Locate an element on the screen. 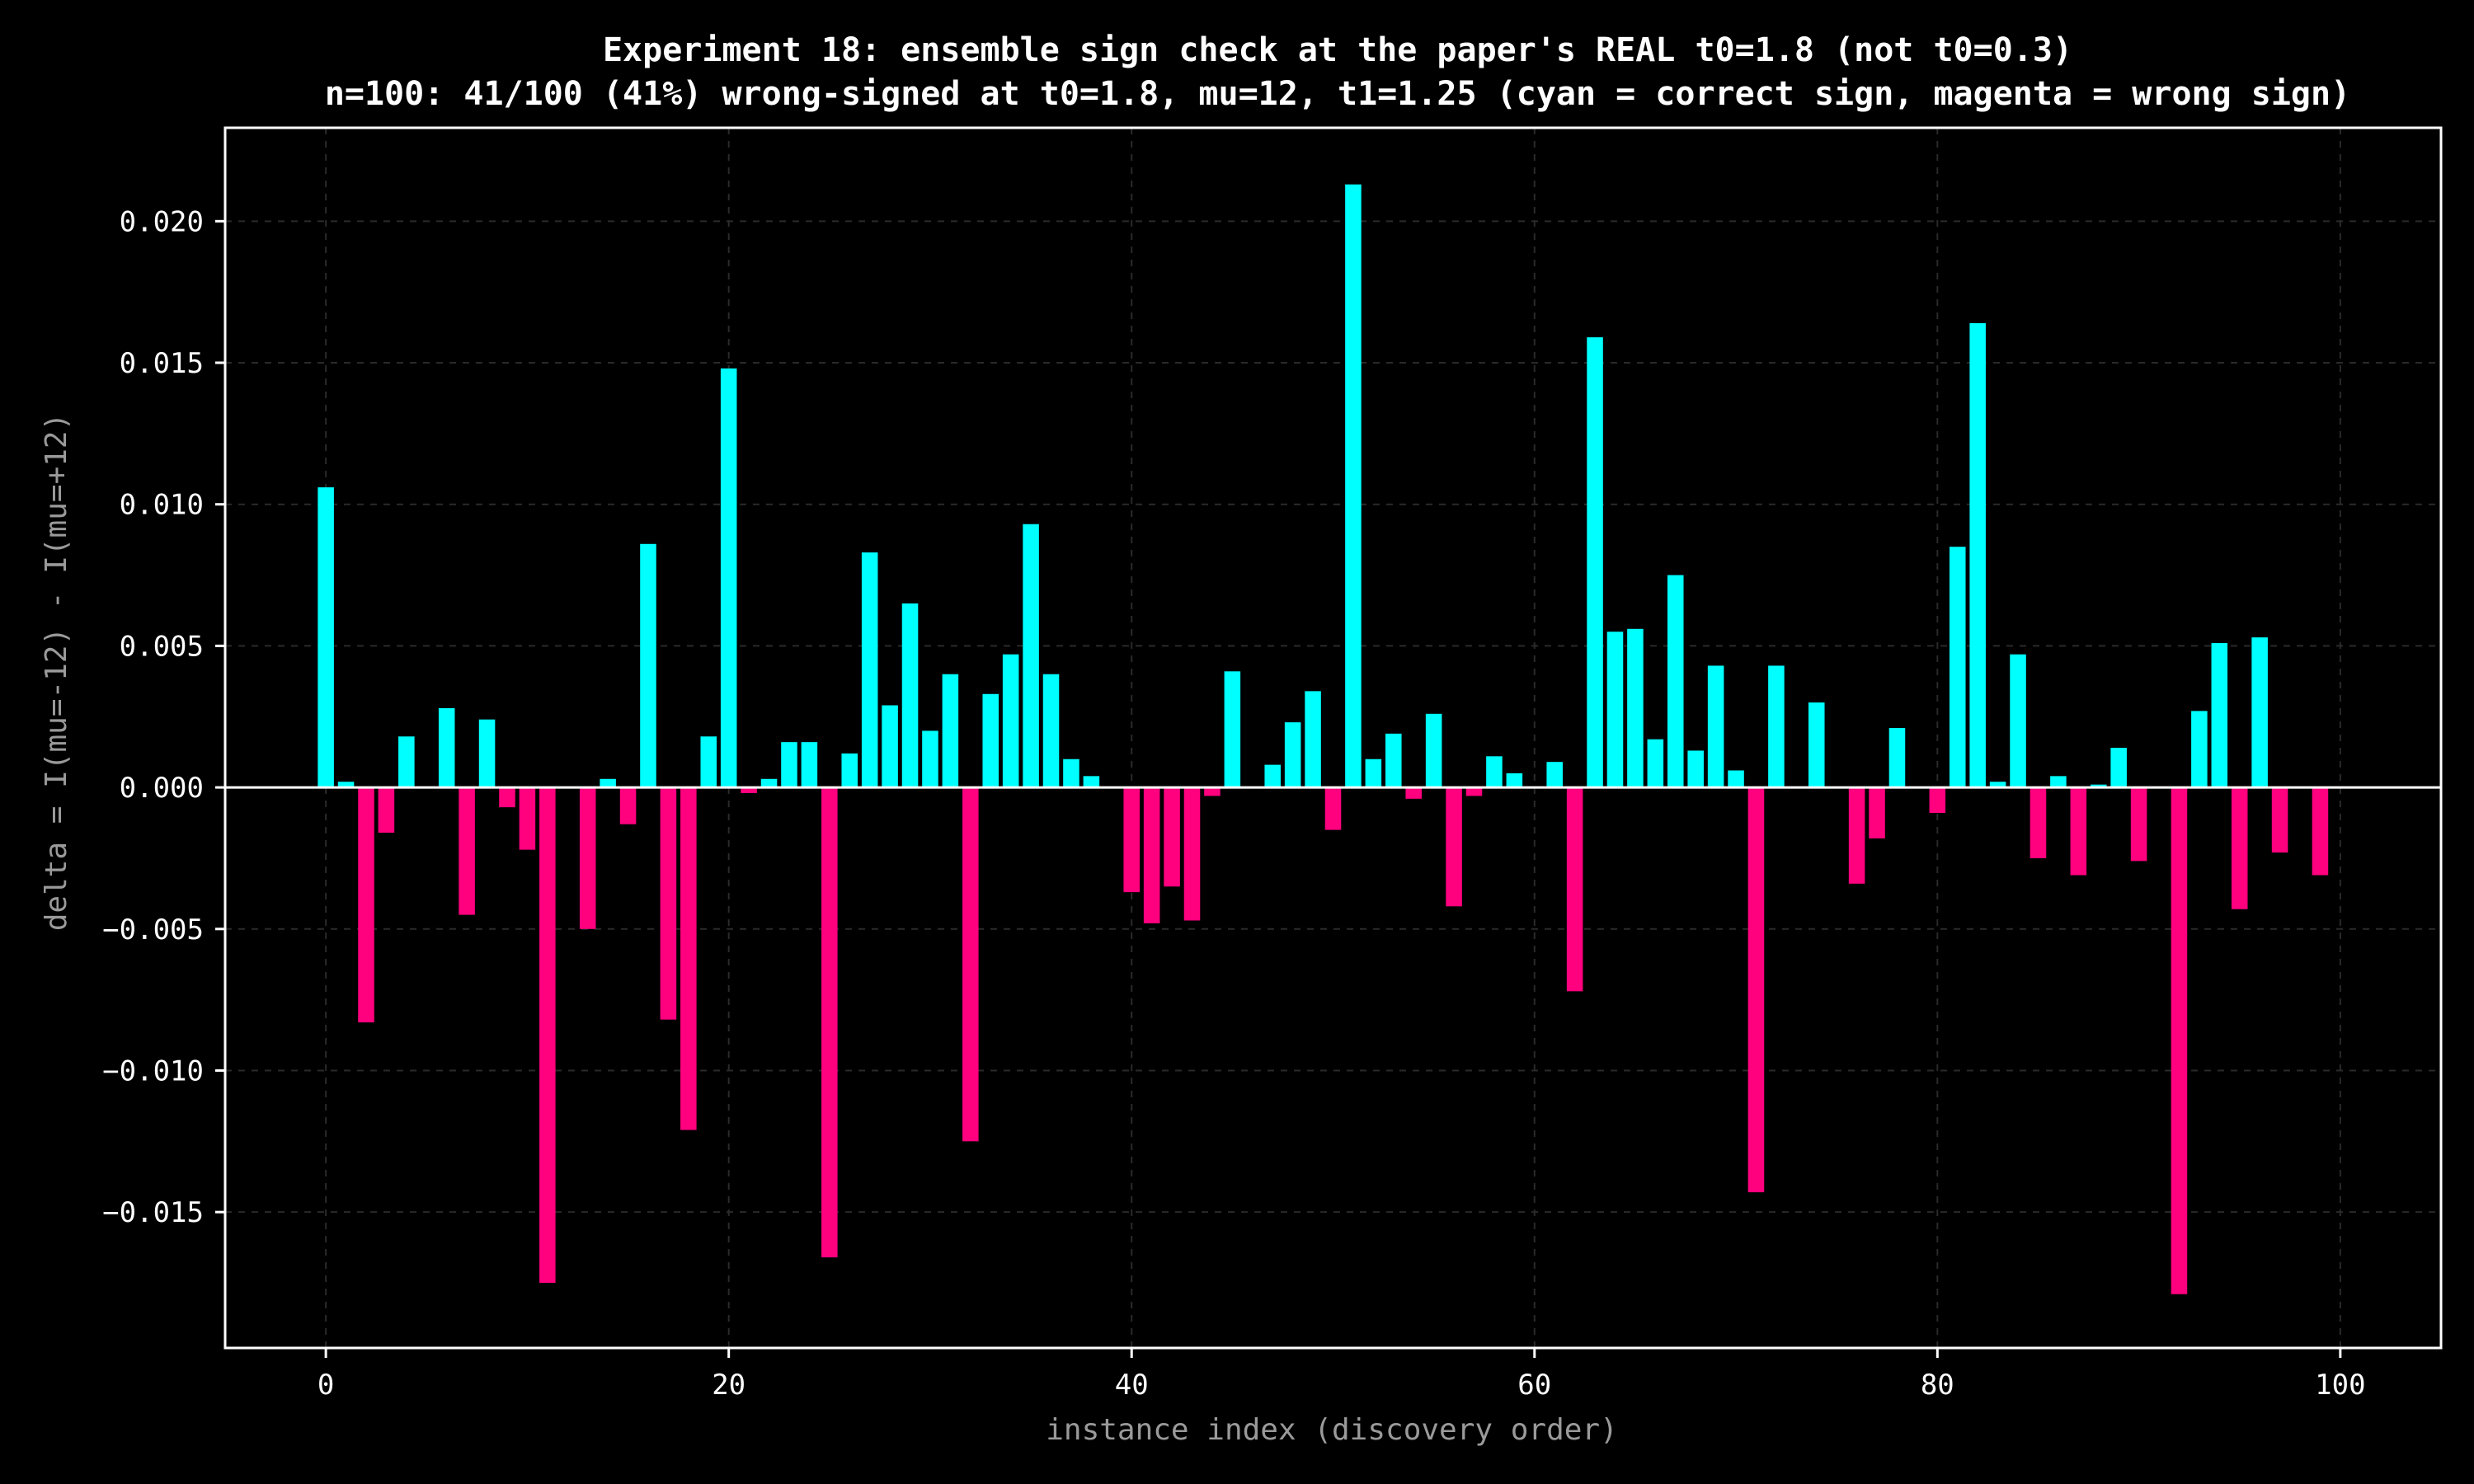 Image resolution: width=2474 pixels, height=1484 pixels. x-tick-label: 0 is located at coordinates (325, 1385).